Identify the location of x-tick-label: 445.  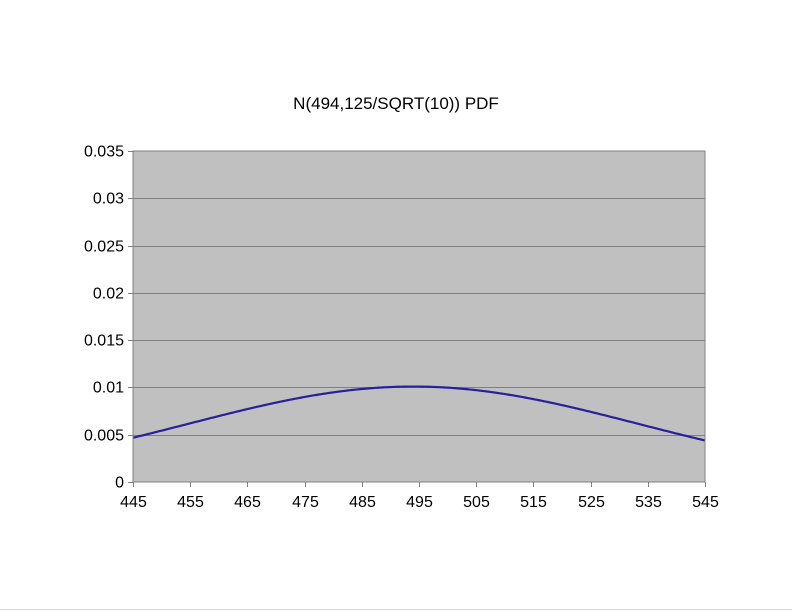
(133, 502).